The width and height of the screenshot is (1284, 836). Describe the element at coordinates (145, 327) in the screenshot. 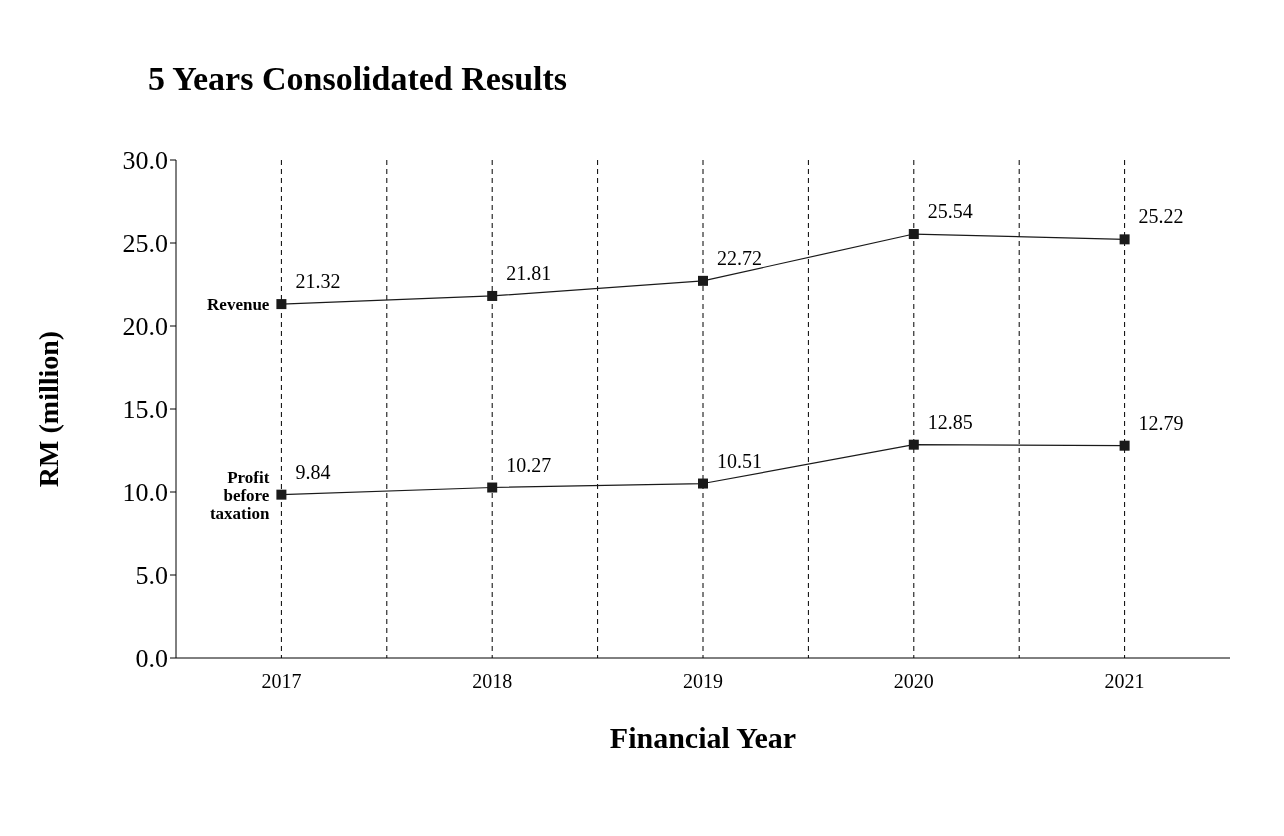

I see `y-tick-label: 20.0` at that location.